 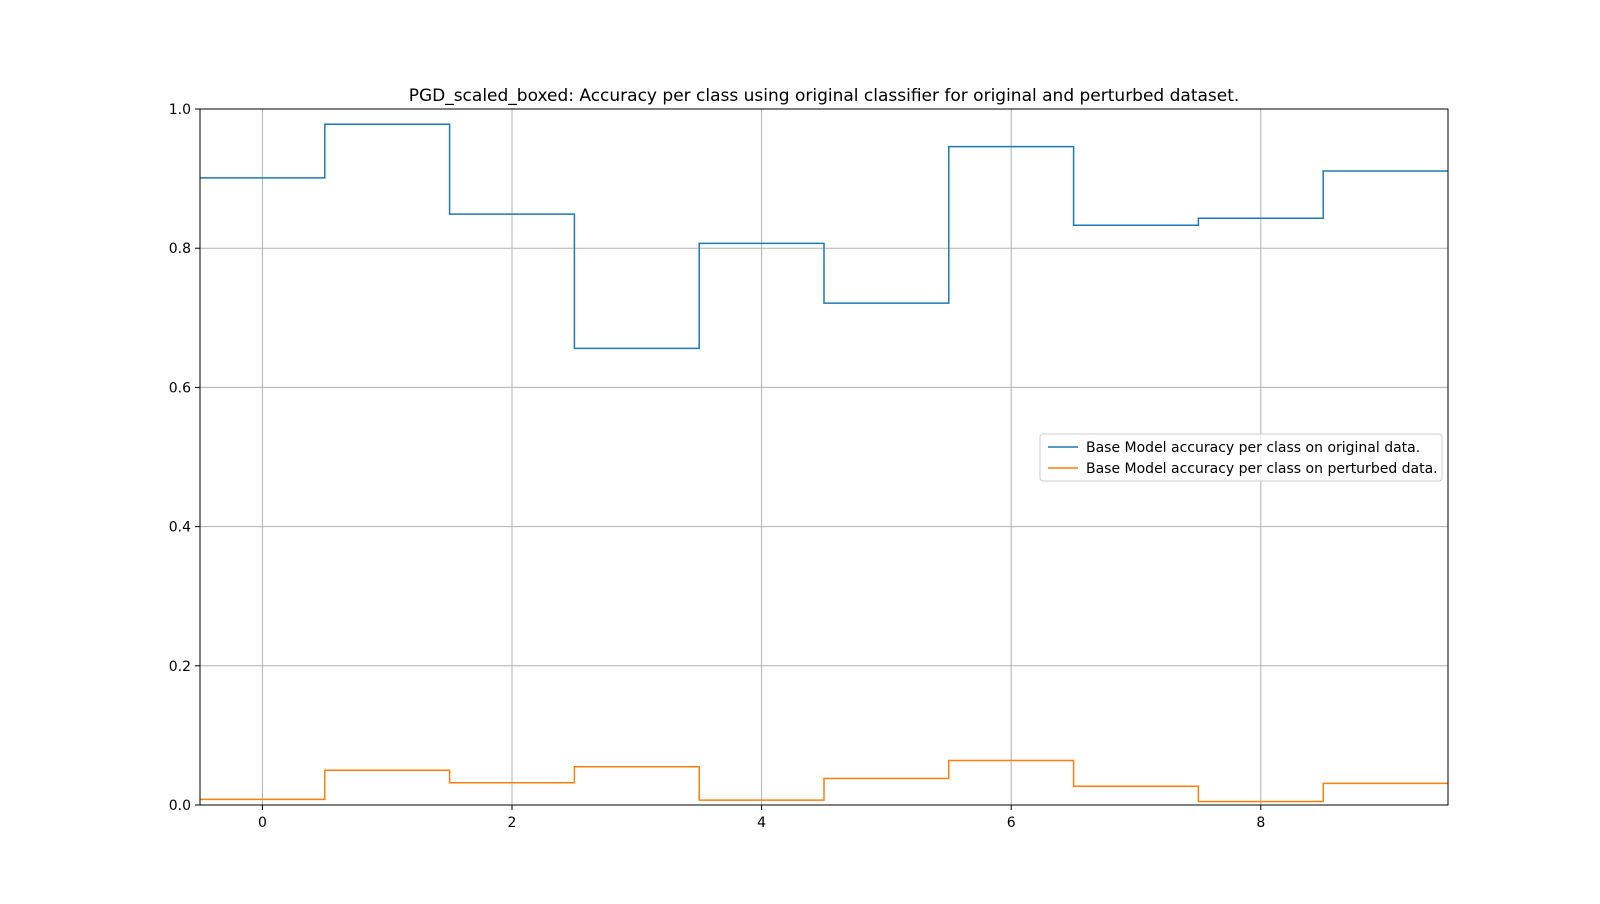 What do you see at coordinates (180, 528) in the screenshot?
I see `y-tick-label: 0.4` at bounding box center [180, 528].